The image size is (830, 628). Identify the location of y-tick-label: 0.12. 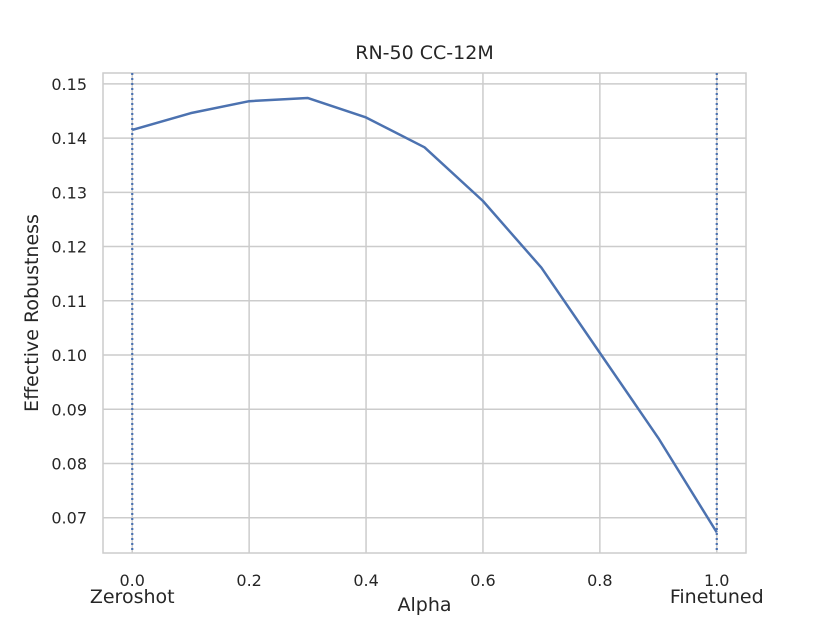
(69, 247).